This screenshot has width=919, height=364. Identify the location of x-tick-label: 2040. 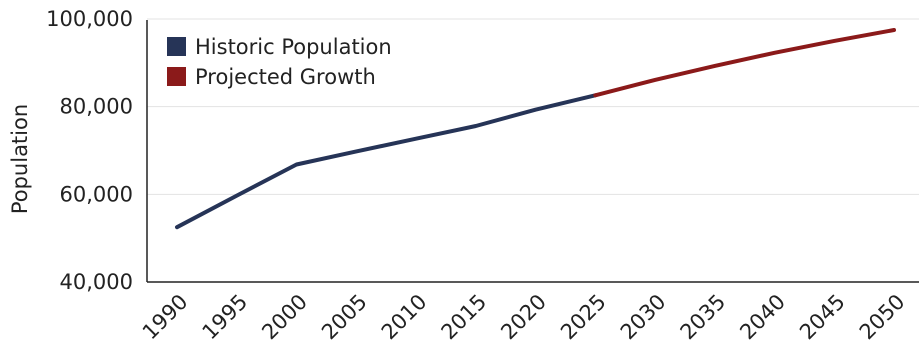
(762, 317).